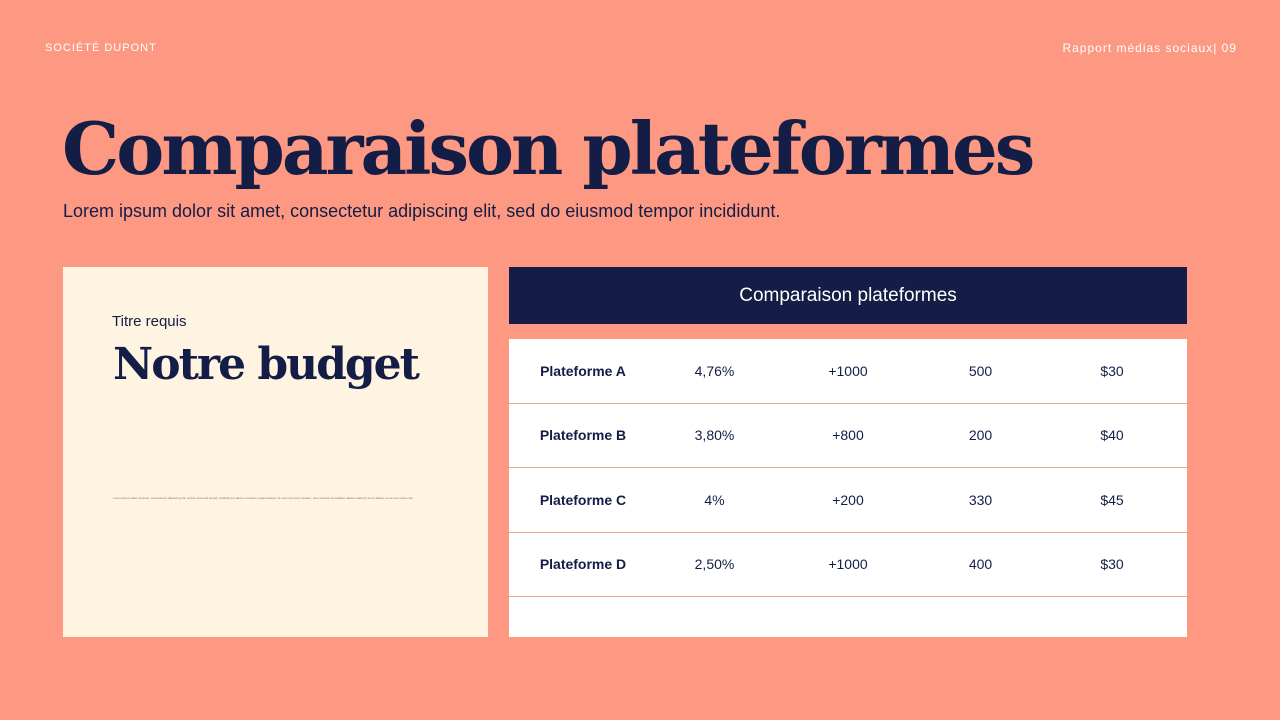 This screenshot has height=720, width=1280. What do you see at coordinates (548, 148) in the screenshot?
I see `page-title: Comparaison plateformes` at bounding box center [548, 148].